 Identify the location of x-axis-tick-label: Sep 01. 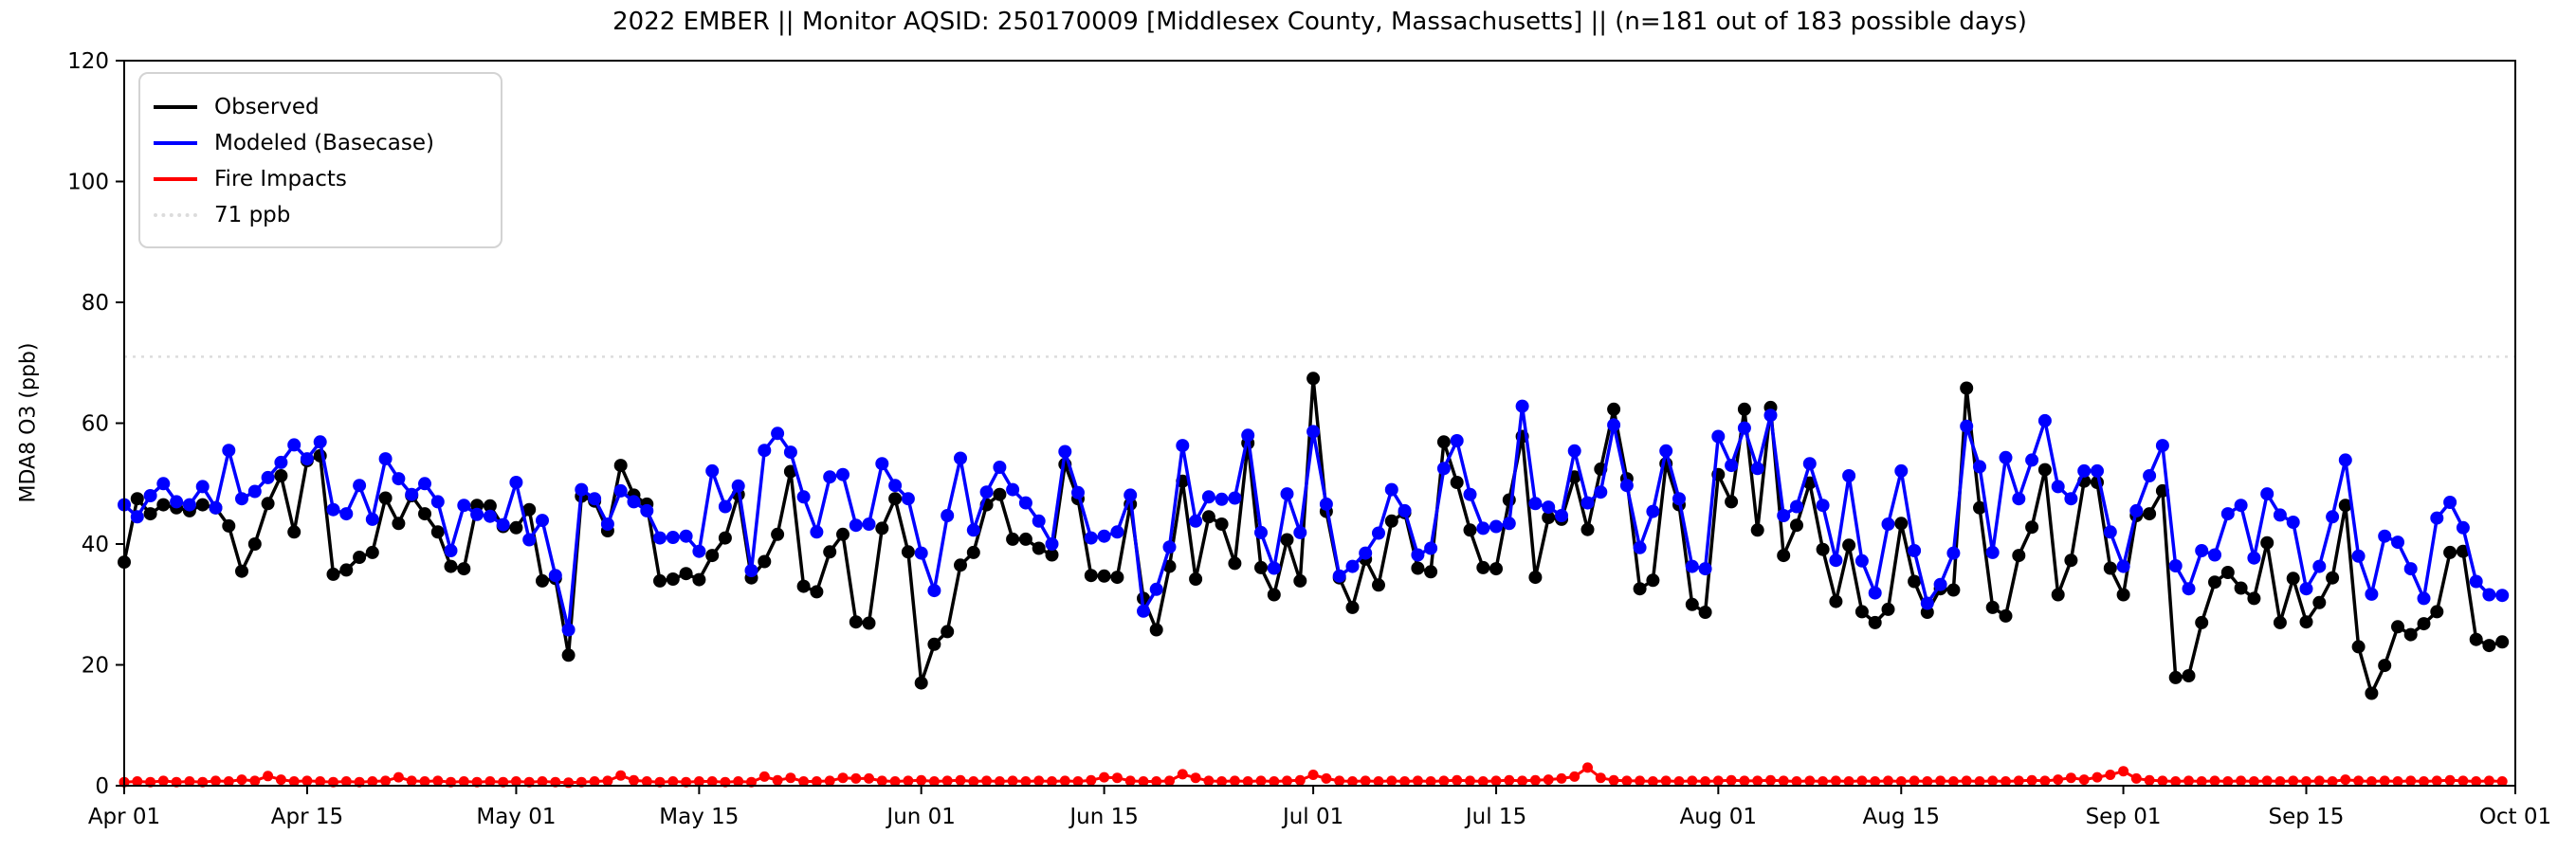
(2124, 817).